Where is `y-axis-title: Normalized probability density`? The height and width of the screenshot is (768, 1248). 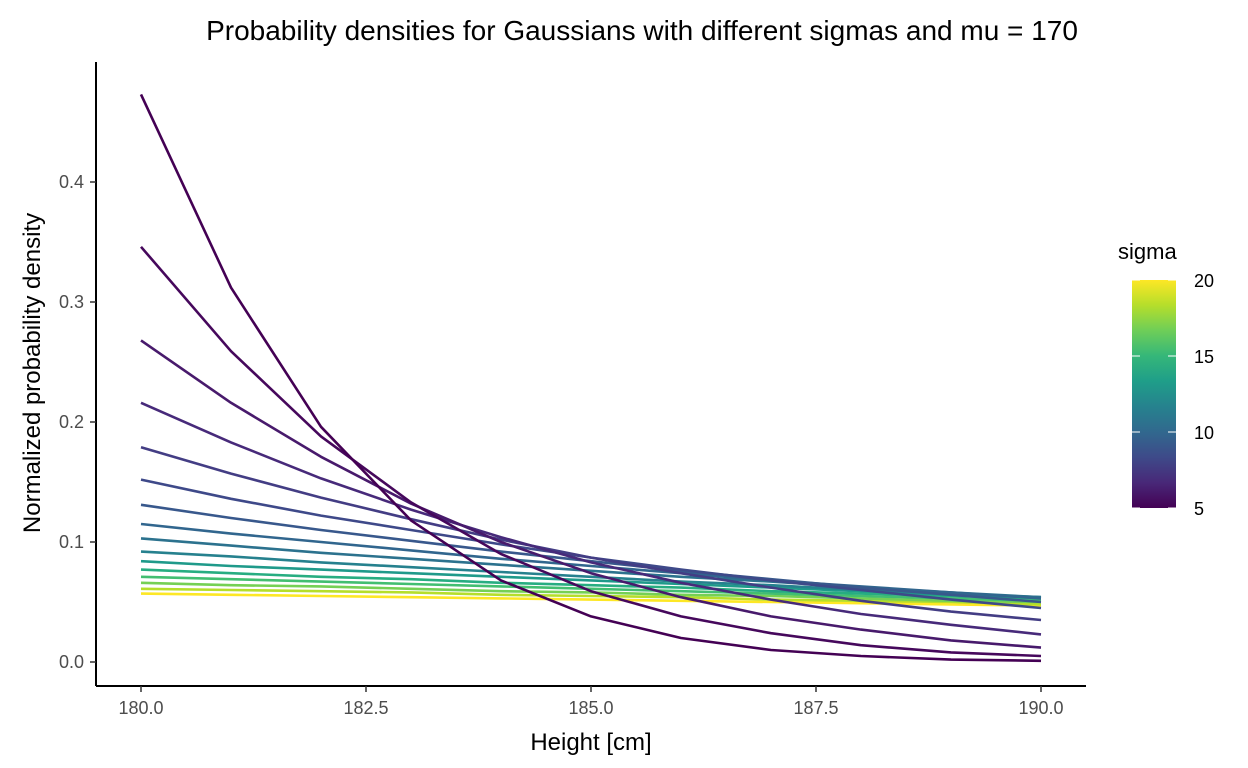 y-axis-title: Normalized probability density is located at coordinates (32, 373).